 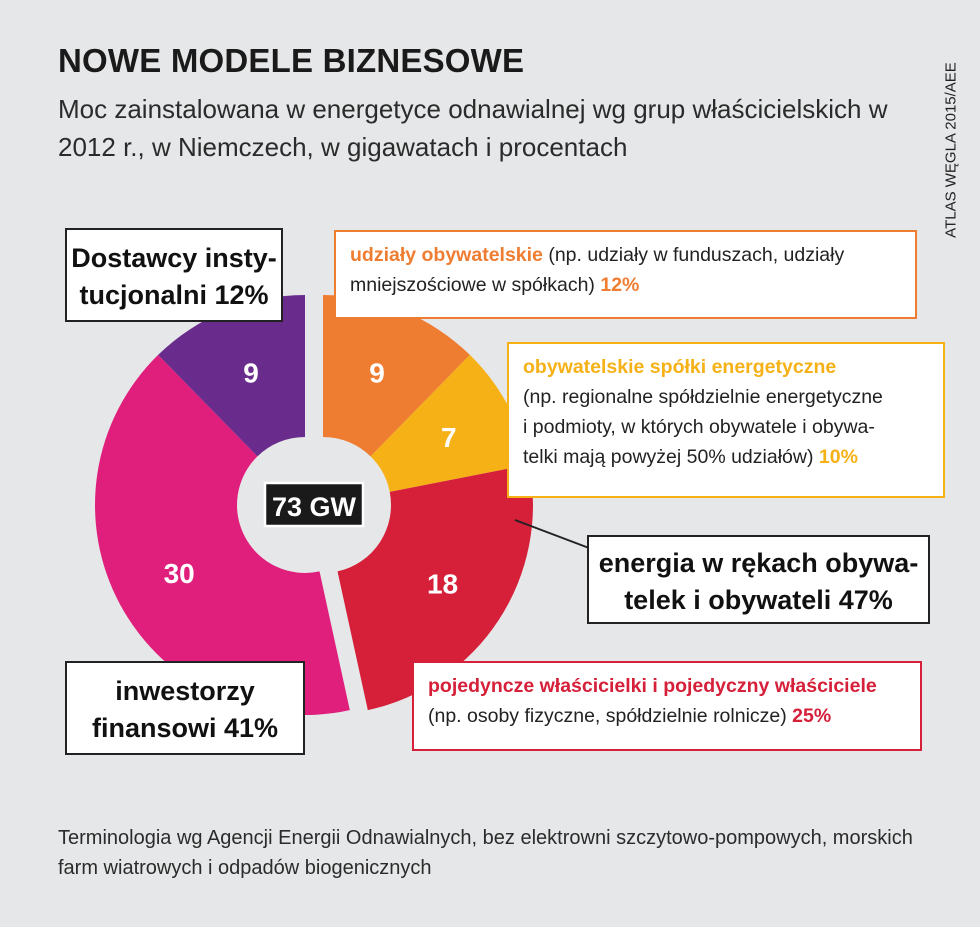 What do you see at coordinates (758, 600) in the screenshot?
I see `label-citizens-line2: telek i obywateli 47%` at bounding box center [758, 600].